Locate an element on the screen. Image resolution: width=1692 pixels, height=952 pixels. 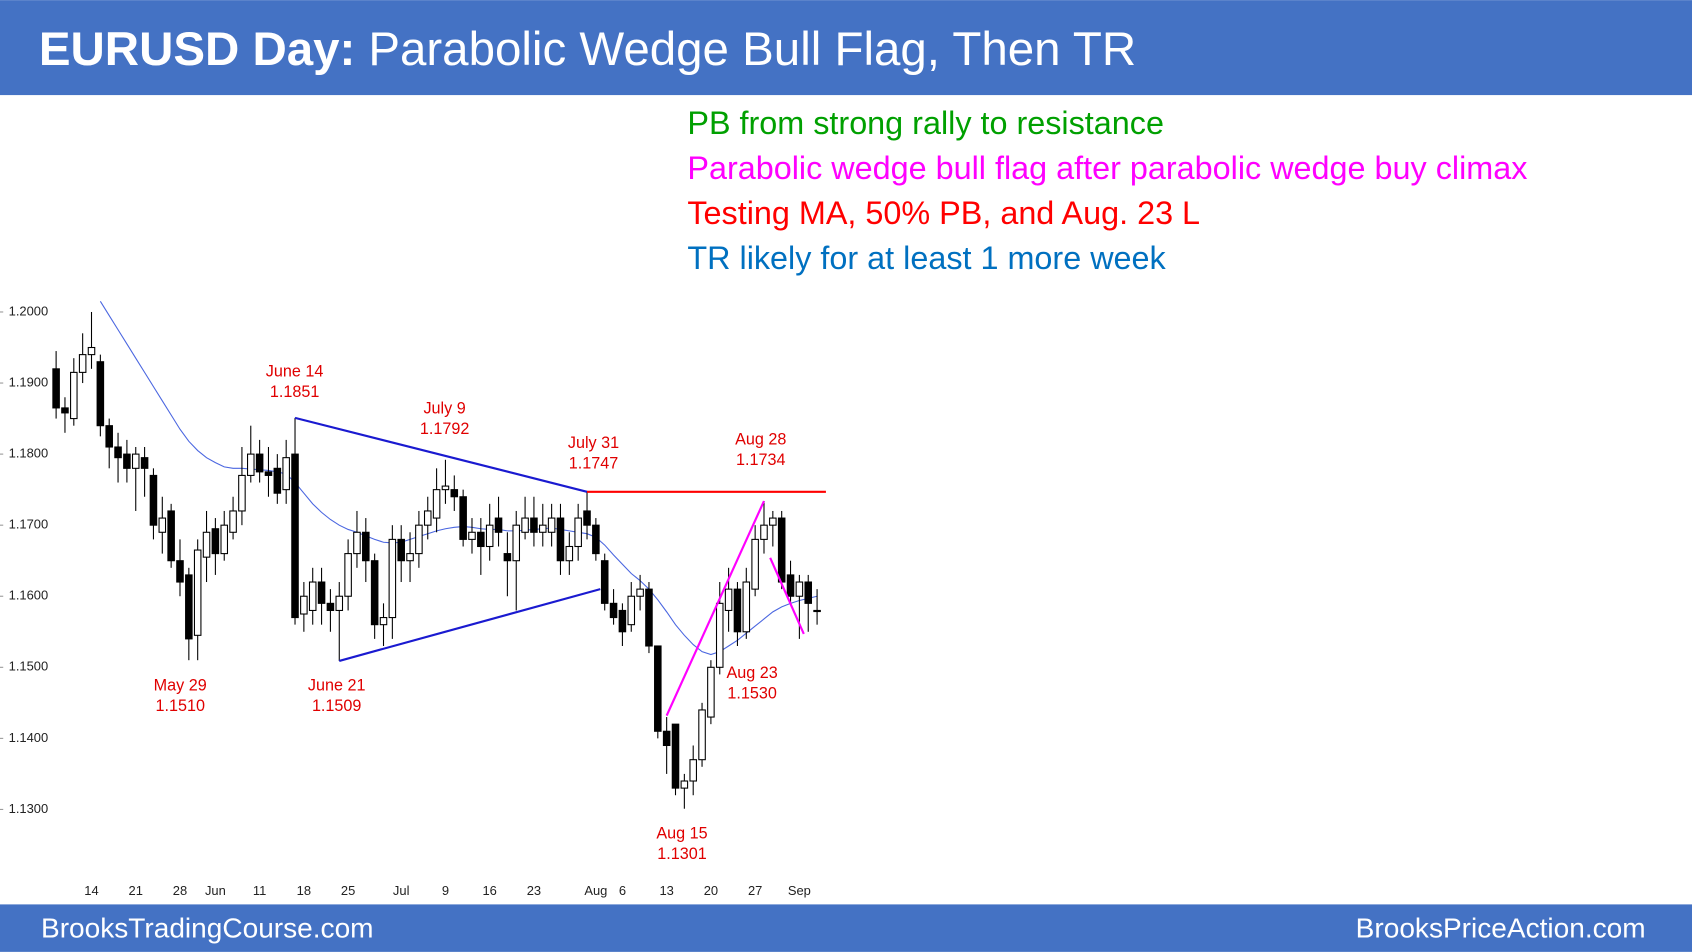
x-tick-label: Jul is located at coordinates (401, 890).